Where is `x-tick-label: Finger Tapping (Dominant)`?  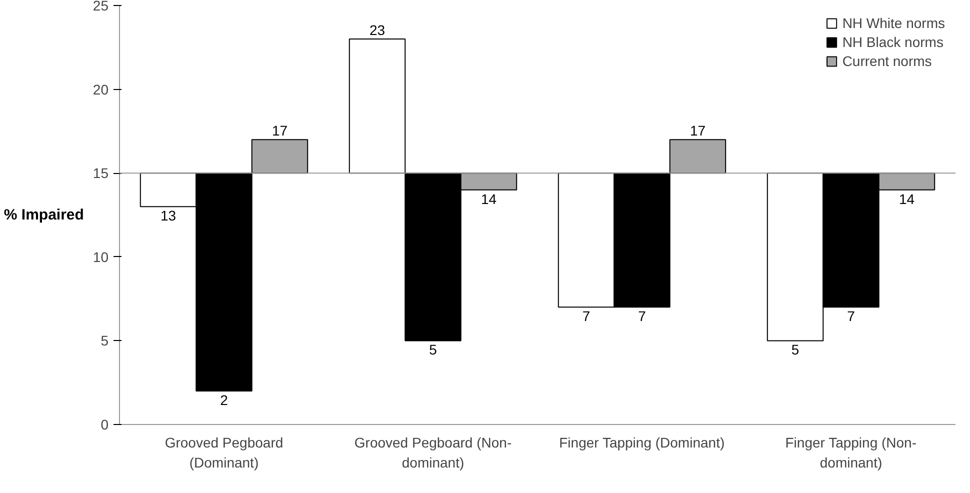 x-tick-label: Finger Tapping (Dominant) is located at coordinates (642, 442).